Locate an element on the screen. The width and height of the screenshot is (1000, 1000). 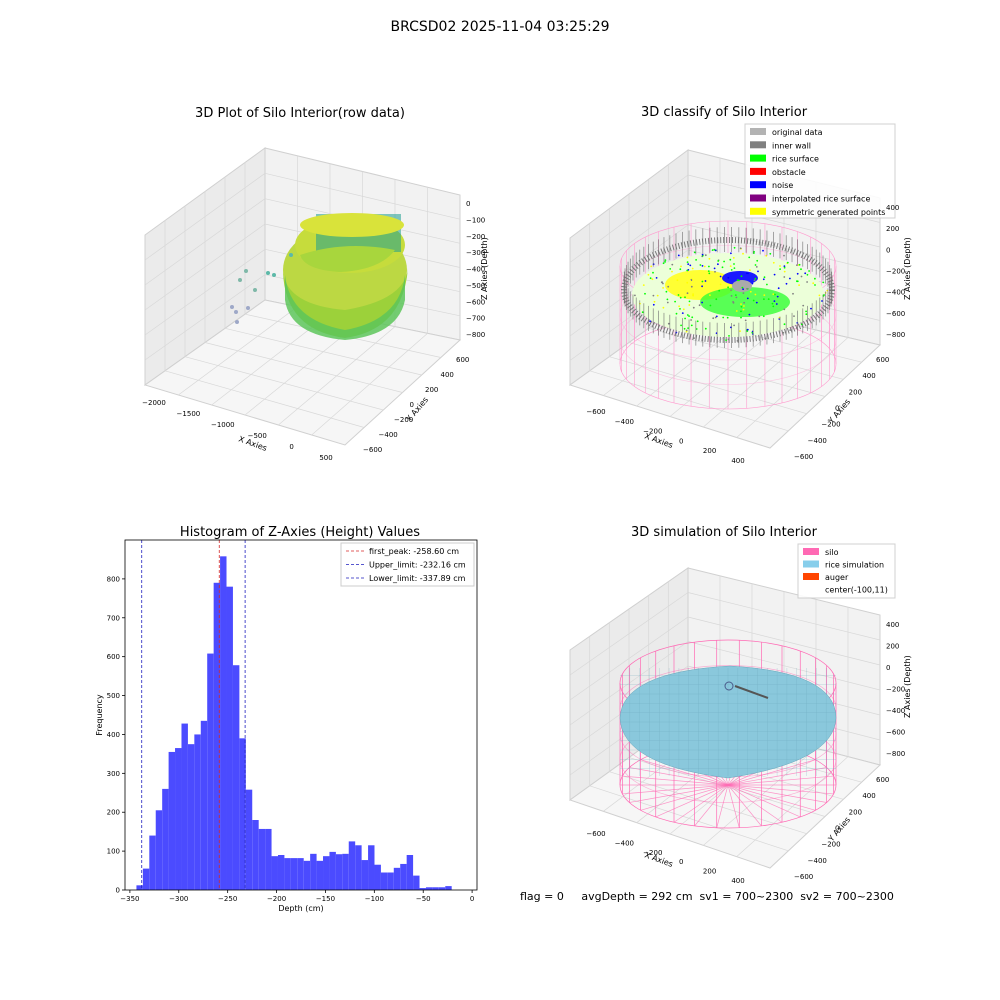
panel2-z-tick: 200 is located at coordinates (892, 229).